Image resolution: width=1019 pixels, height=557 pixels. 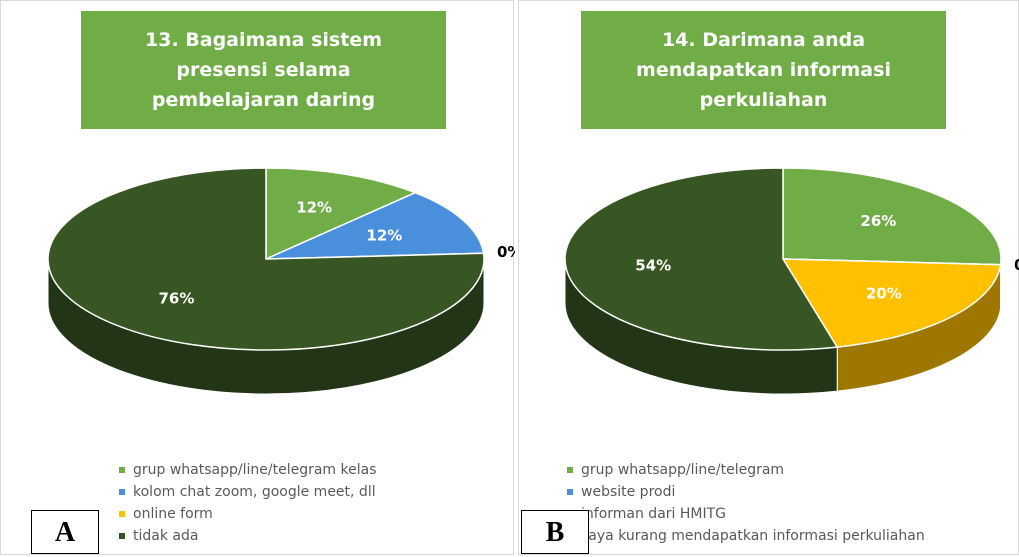 What do you see at coordinates (746, 492) in the screenshot?
I see `legend-entry: website prodi` at bounding box center [746, 492].